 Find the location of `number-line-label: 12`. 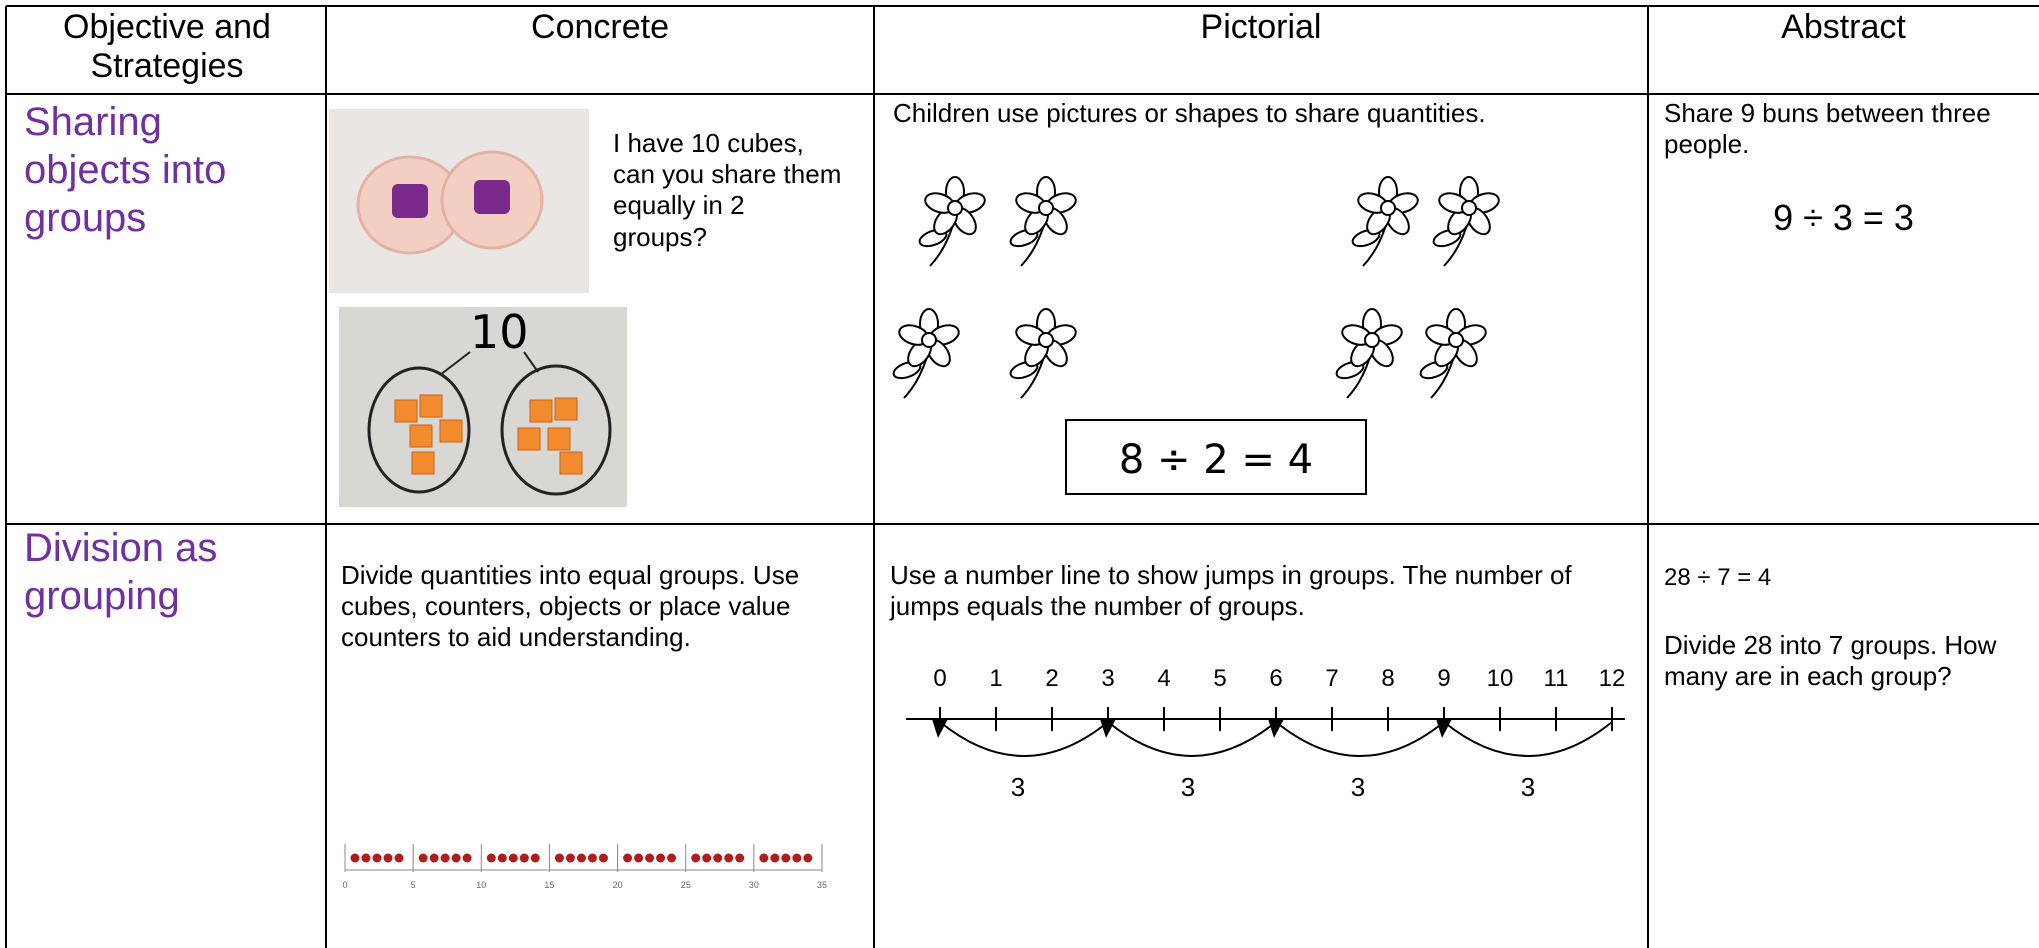

number-line-label: 12 is located at coordinates (1612, 678).